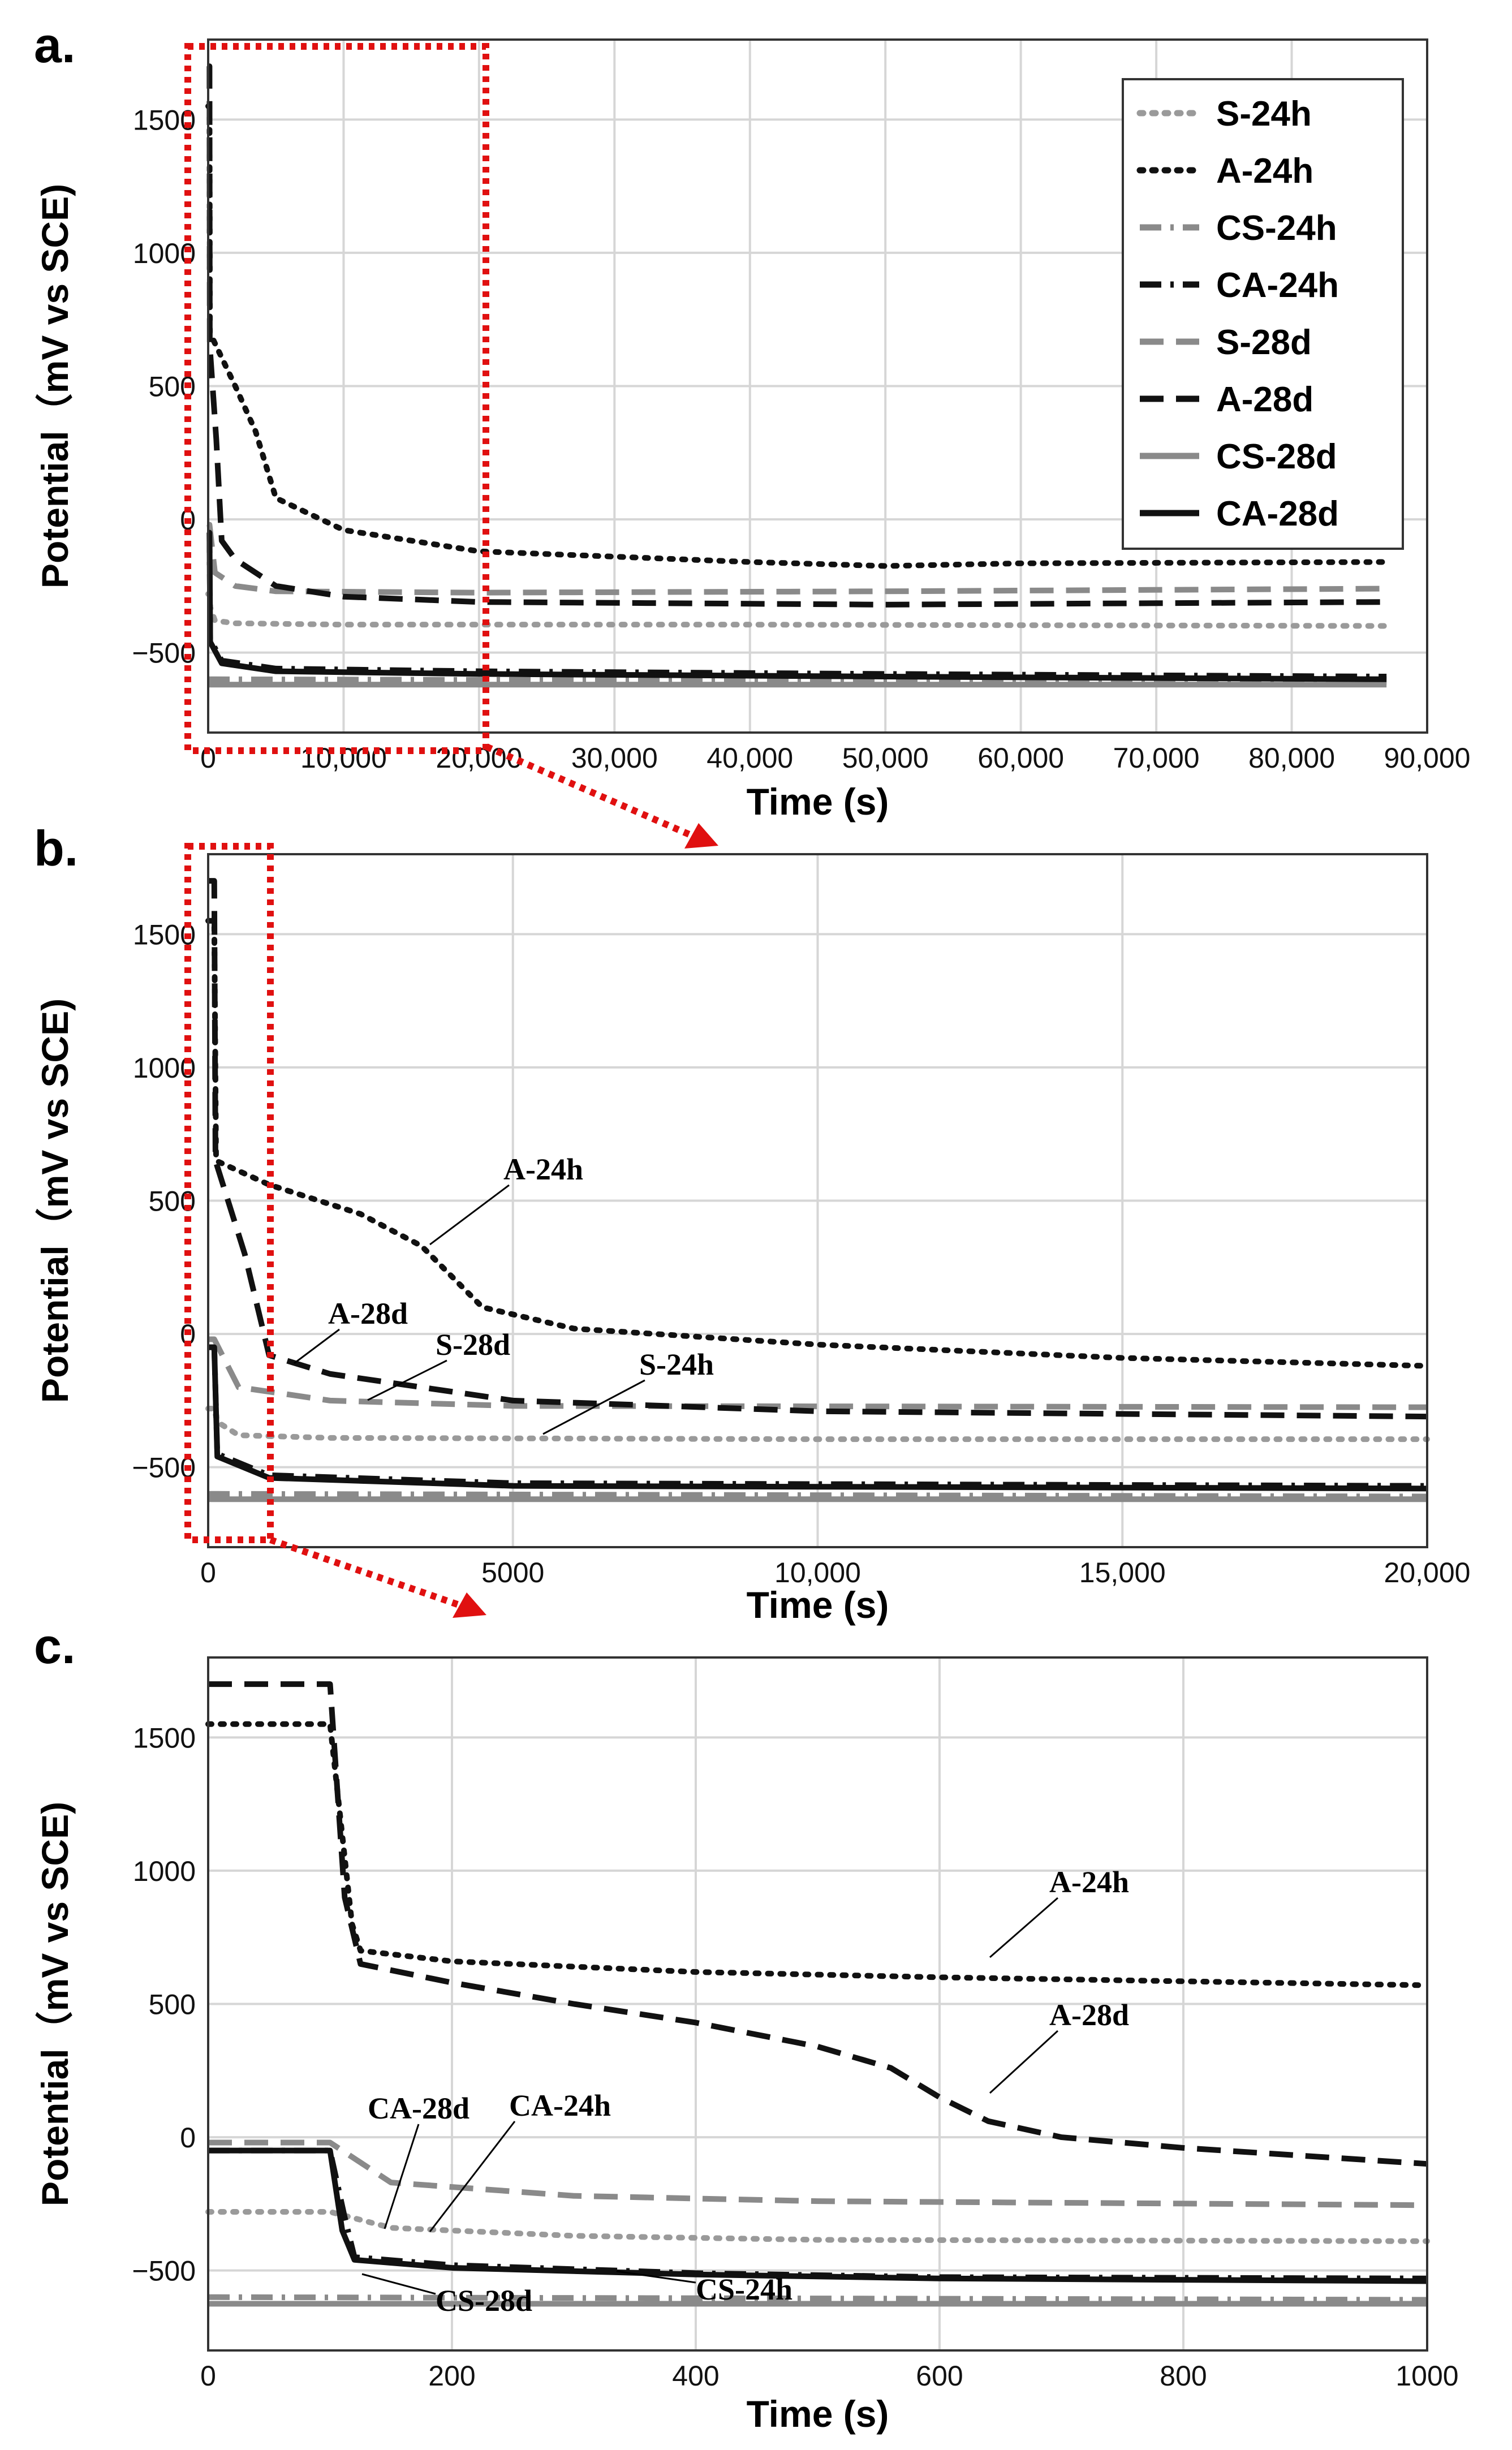 The height and width of the screenshot is (2450, 1512). What do you see at coordinates (1264, 114) in the screenshot?
I see `legend-label: S-24h` at bounding box center [1264, 114].